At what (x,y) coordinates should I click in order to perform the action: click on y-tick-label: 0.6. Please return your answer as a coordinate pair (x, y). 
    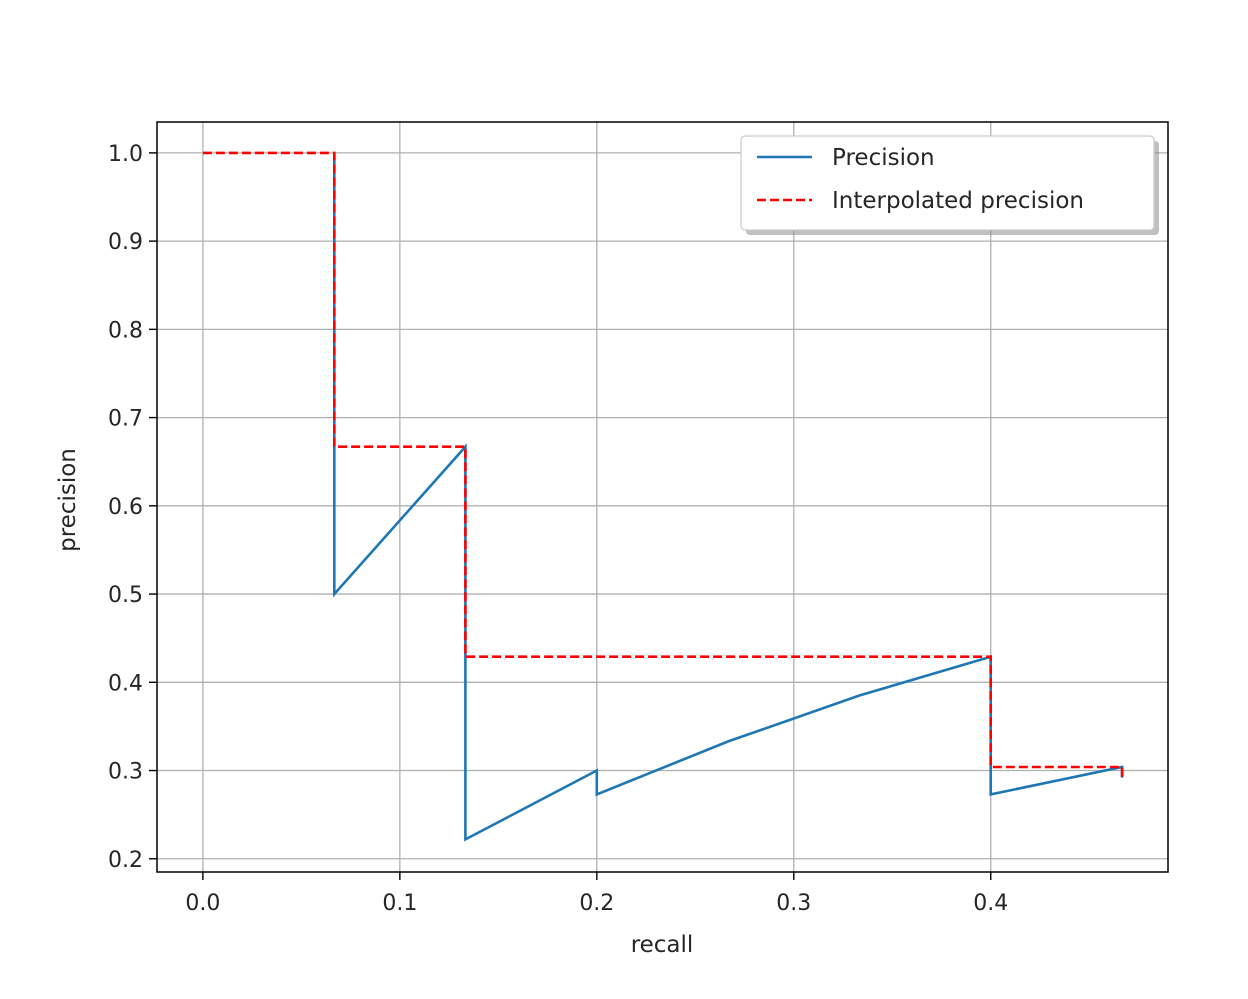
    Looking at the image, I should click on (125, 507).